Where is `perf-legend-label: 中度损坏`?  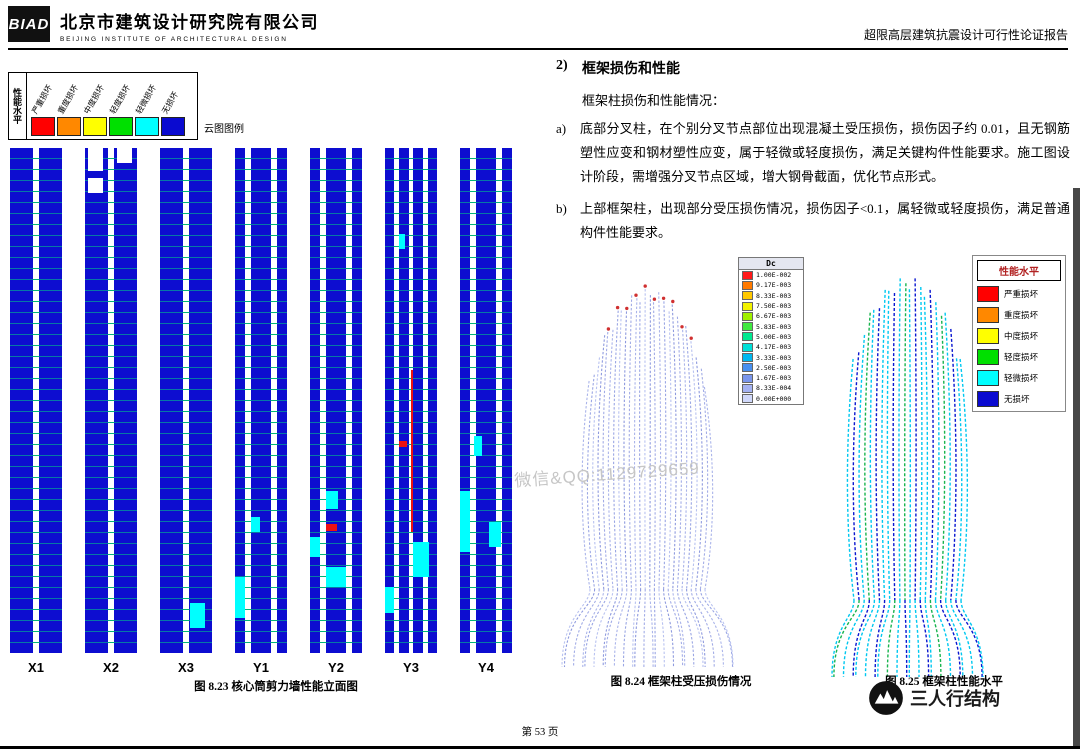 perf-legend-label: 中度损坏 is located at coordinates (1021, 336).